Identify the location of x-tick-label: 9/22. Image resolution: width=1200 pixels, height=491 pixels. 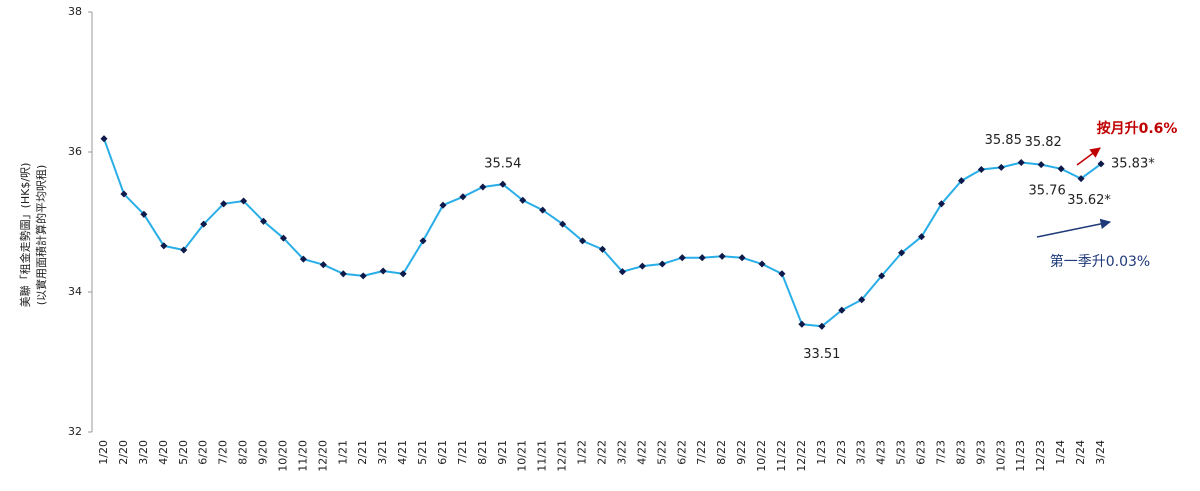
(741, 452).